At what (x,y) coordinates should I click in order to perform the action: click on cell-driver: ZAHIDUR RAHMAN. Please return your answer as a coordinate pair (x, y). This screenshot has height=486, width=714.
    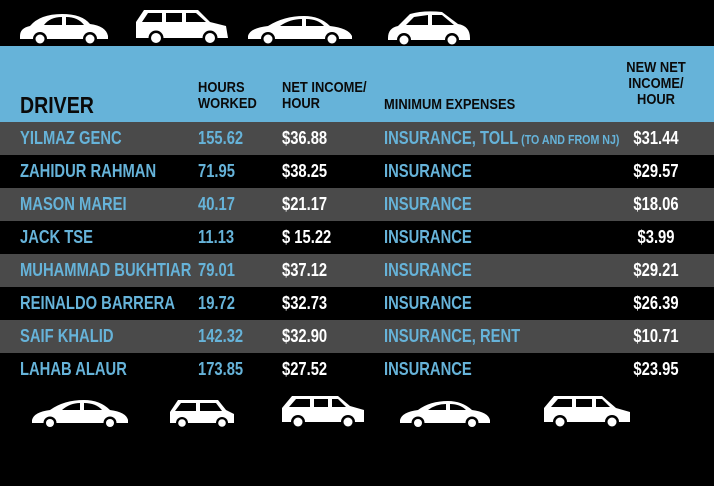
    Looking at the image, I should click on (88, 171).